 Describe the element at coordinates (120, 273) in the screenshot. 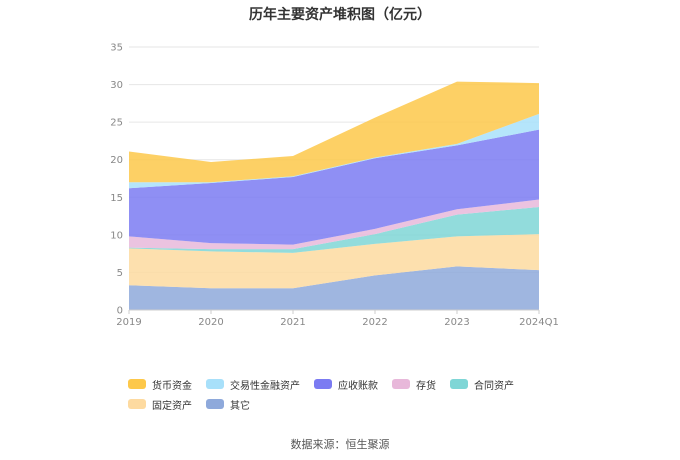

I see `y-tick-label: 5` at that location.